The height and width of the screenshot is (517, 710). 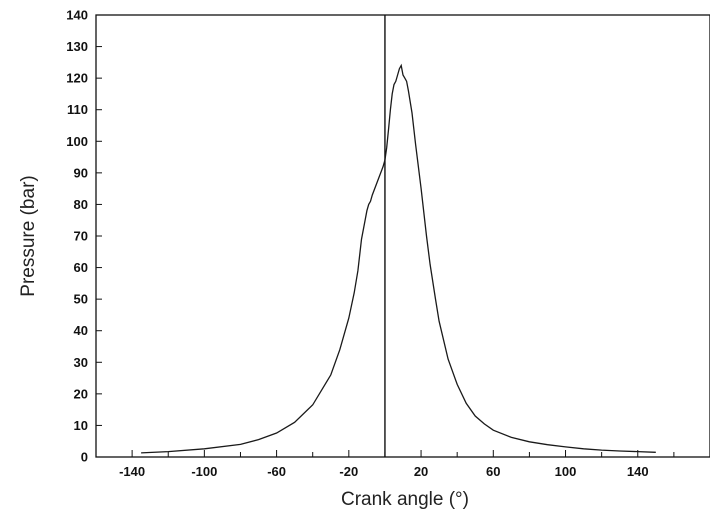 I want to click on y-tick-label: 140, so click(x=77, y=15).